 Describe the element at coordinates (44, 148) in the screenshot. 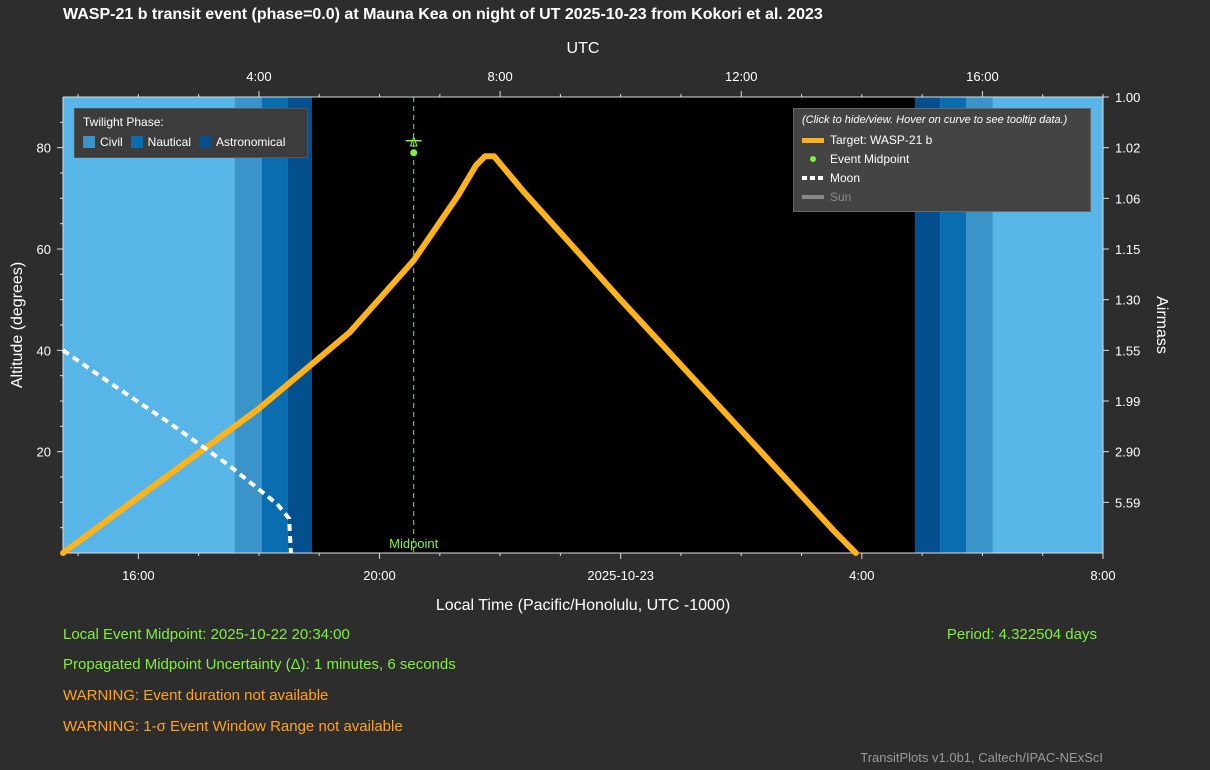

I see `y-tick-label: 80` at that location.